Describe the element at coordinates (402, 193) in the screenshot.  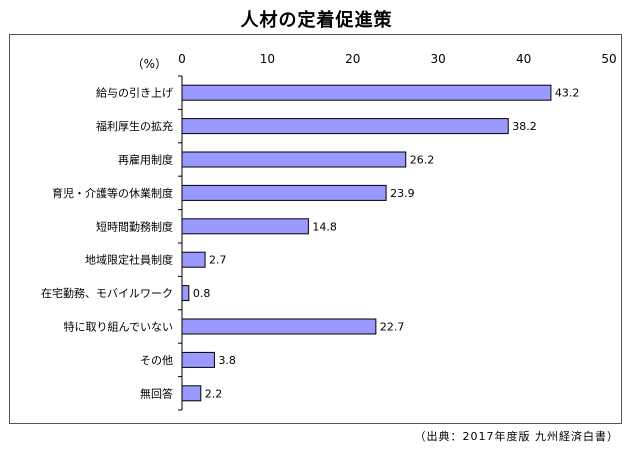
I see `value-label: 23.9` at that location.